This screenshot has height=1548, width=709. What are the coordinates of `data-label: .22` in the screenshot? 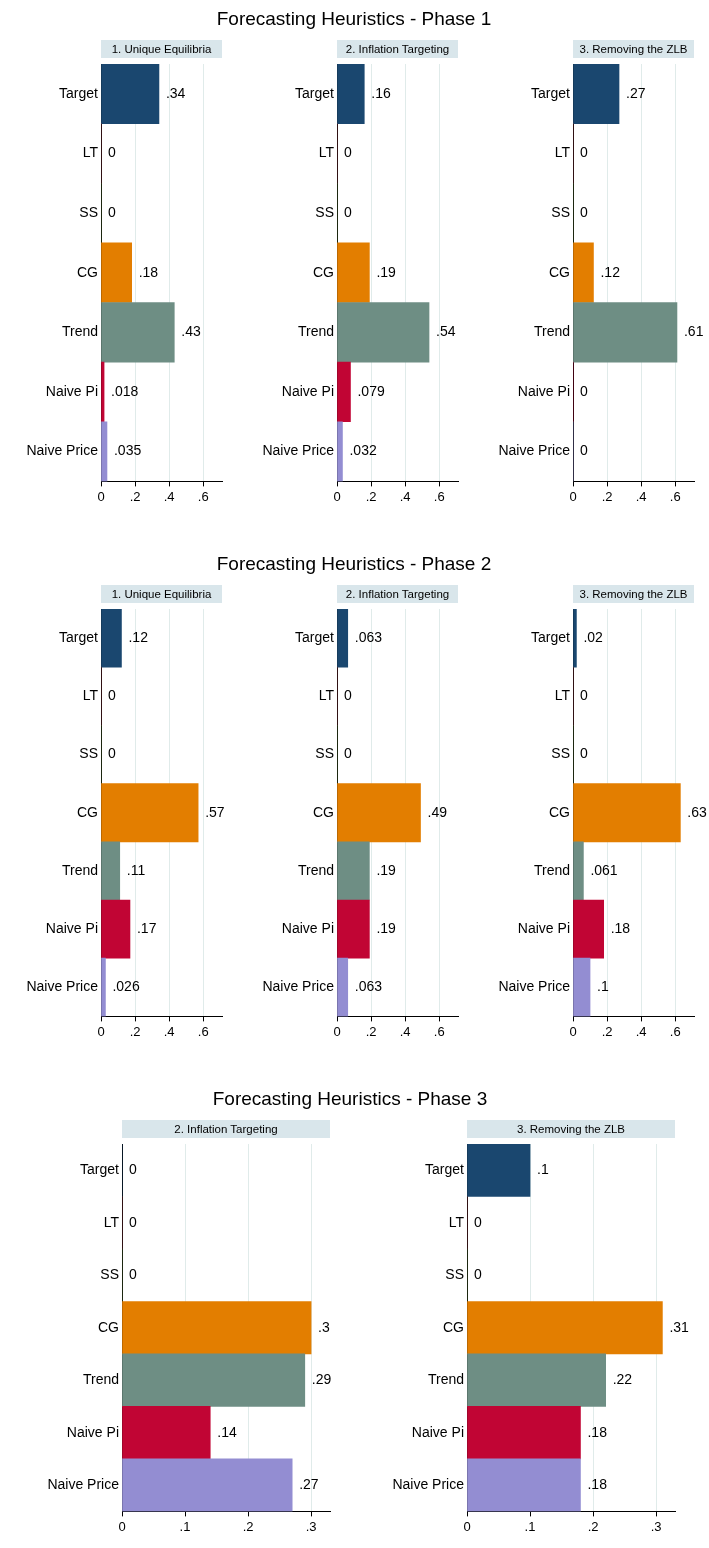 It's located at (622, 1379).